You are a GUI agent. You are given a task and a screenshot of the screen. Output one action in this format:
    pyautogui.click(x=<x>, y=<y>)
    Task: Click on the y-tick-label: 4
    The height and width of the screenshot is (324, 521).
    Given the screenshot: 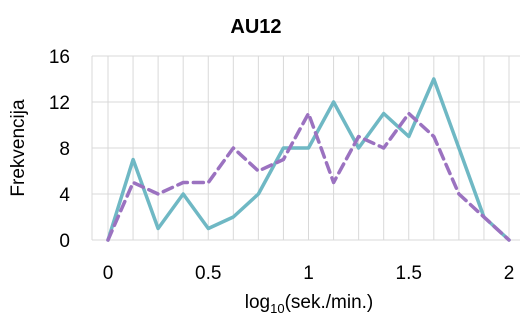 What is the action you would take?
    pyautogui.click(x=64, y=195)
    